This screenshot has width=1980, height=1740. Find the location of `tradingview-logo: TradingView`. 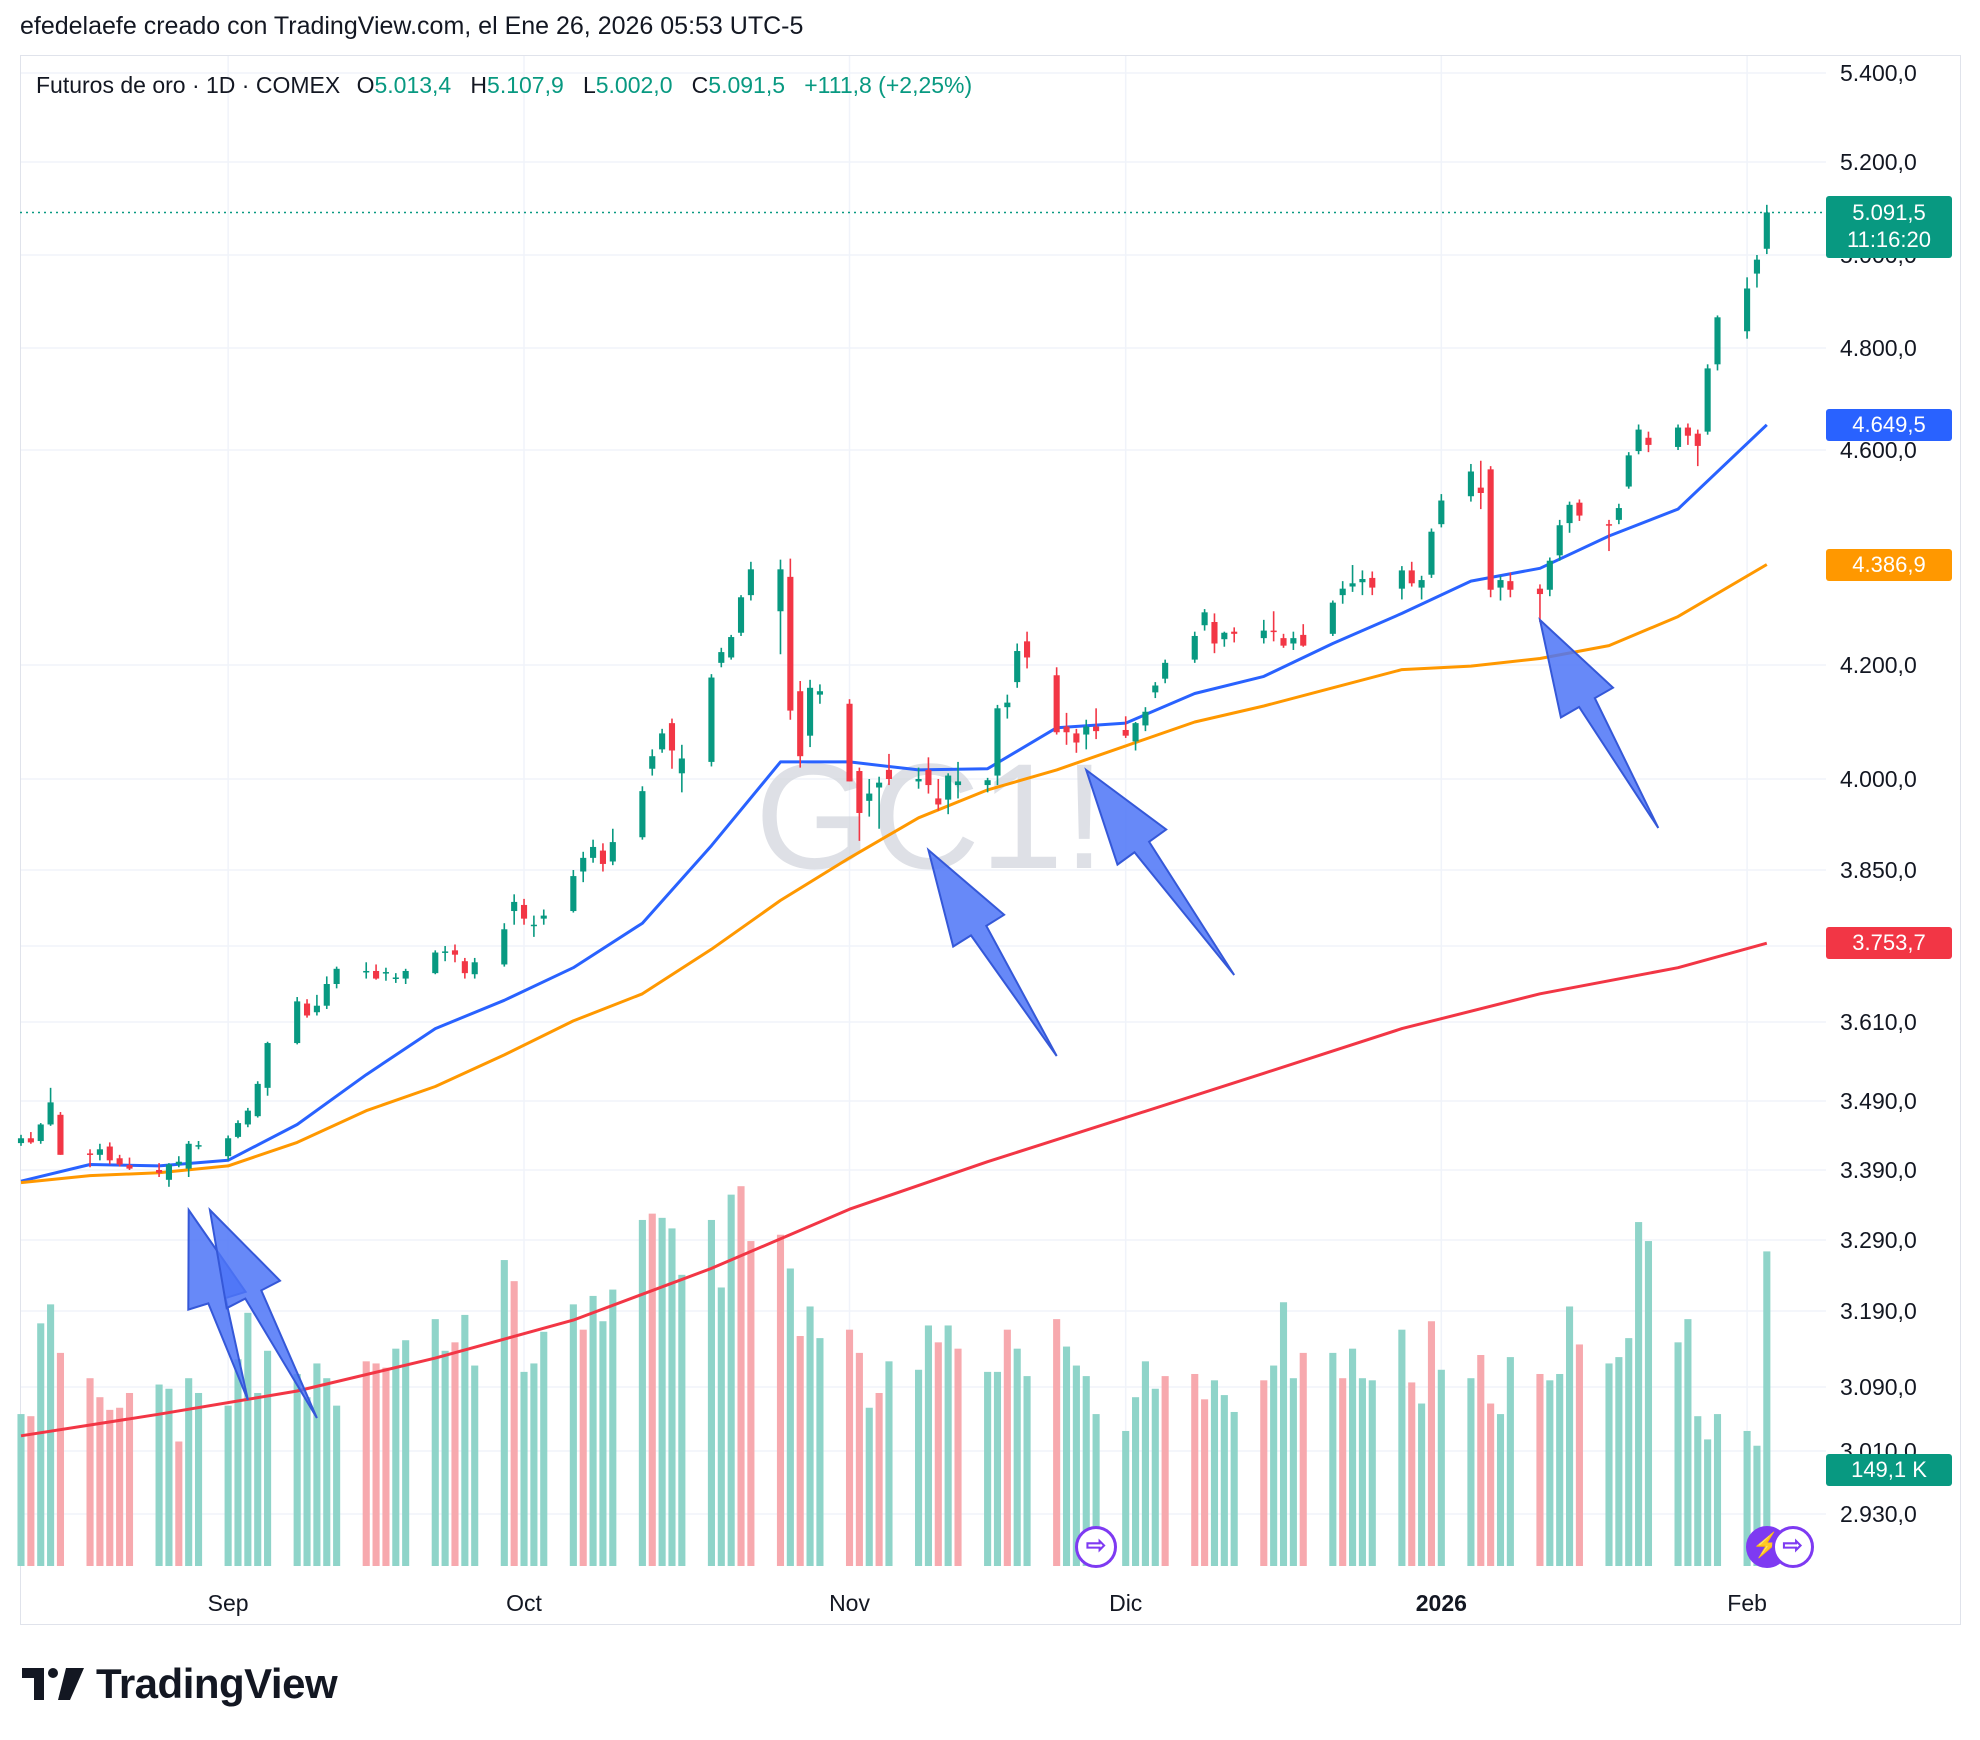

tradingview-logo: TradingView is located at coordinates (180, 1684).